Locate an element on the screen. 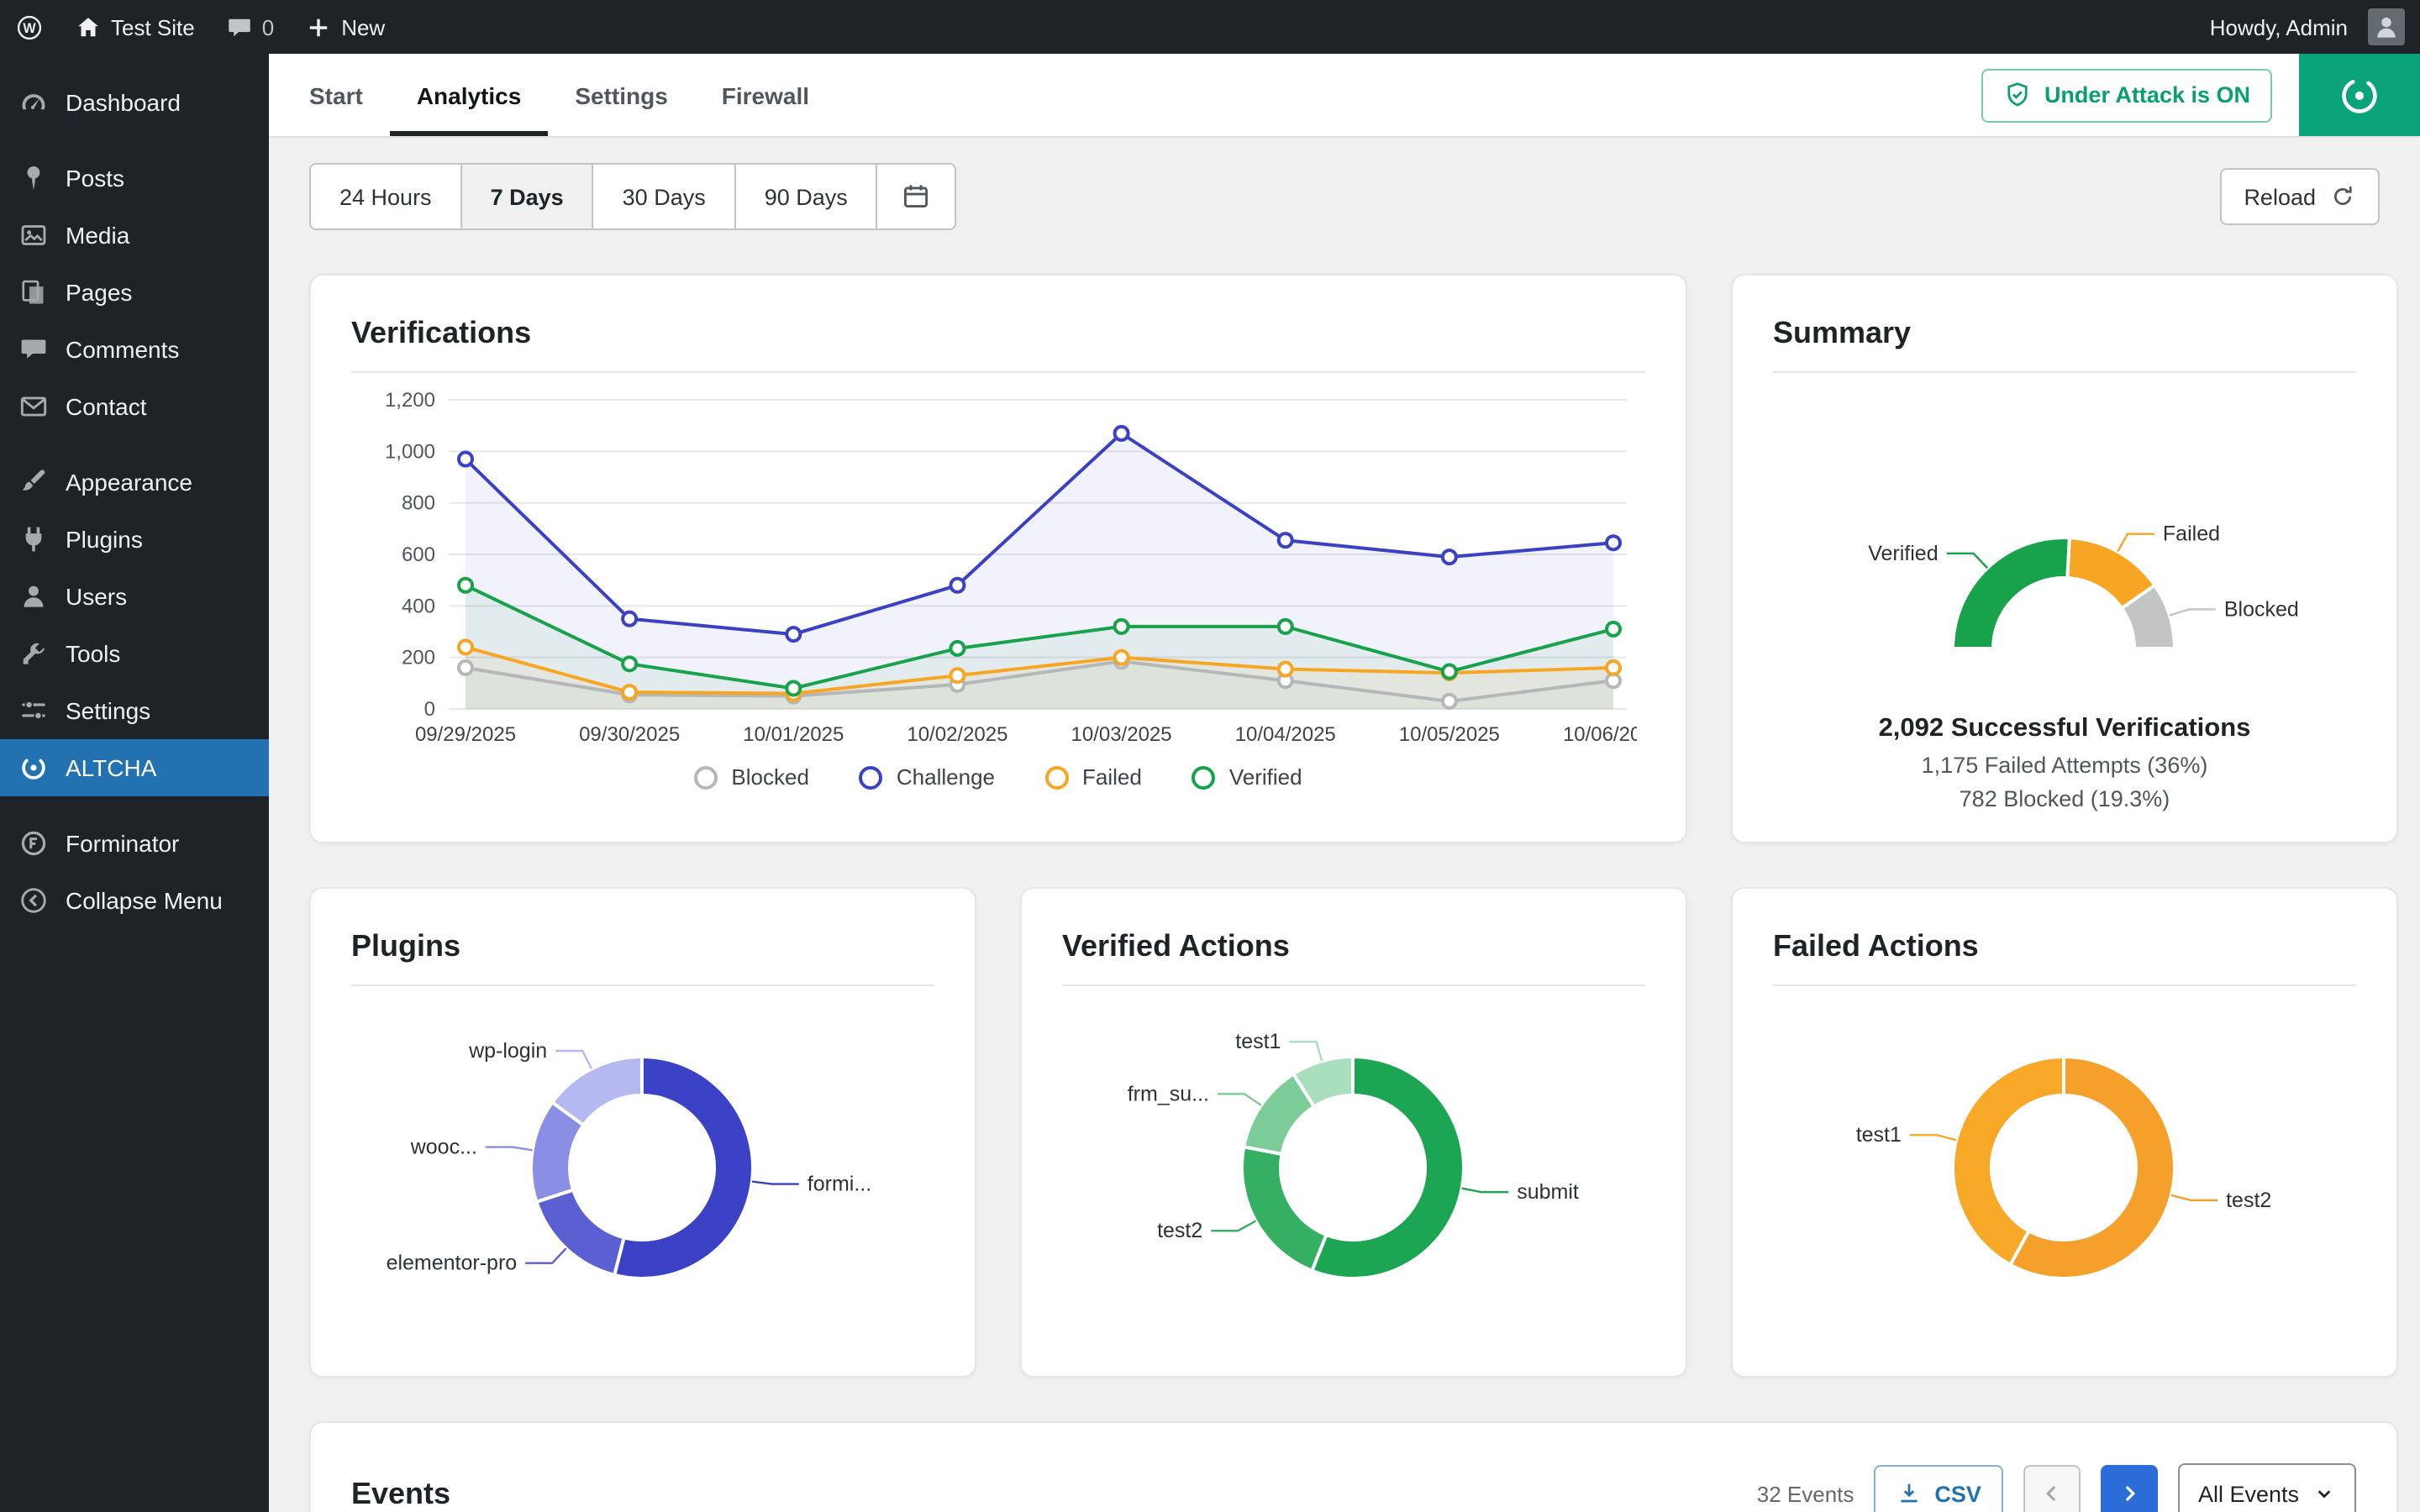  sidebar-item-comments: Comments is located at coordinates (134, 349).